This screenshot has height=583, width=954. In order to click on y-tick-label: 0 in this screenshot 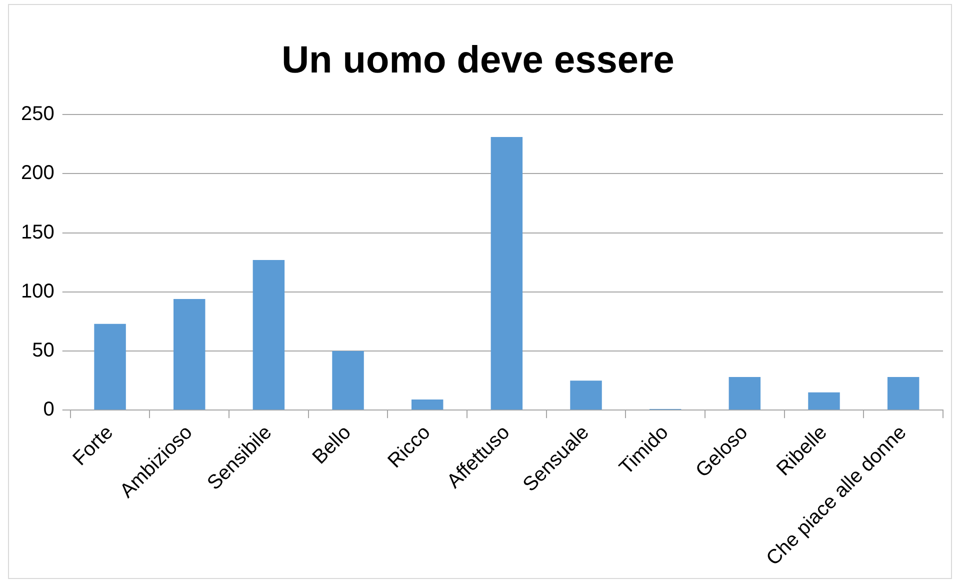, I will do `click(48, 409)`.